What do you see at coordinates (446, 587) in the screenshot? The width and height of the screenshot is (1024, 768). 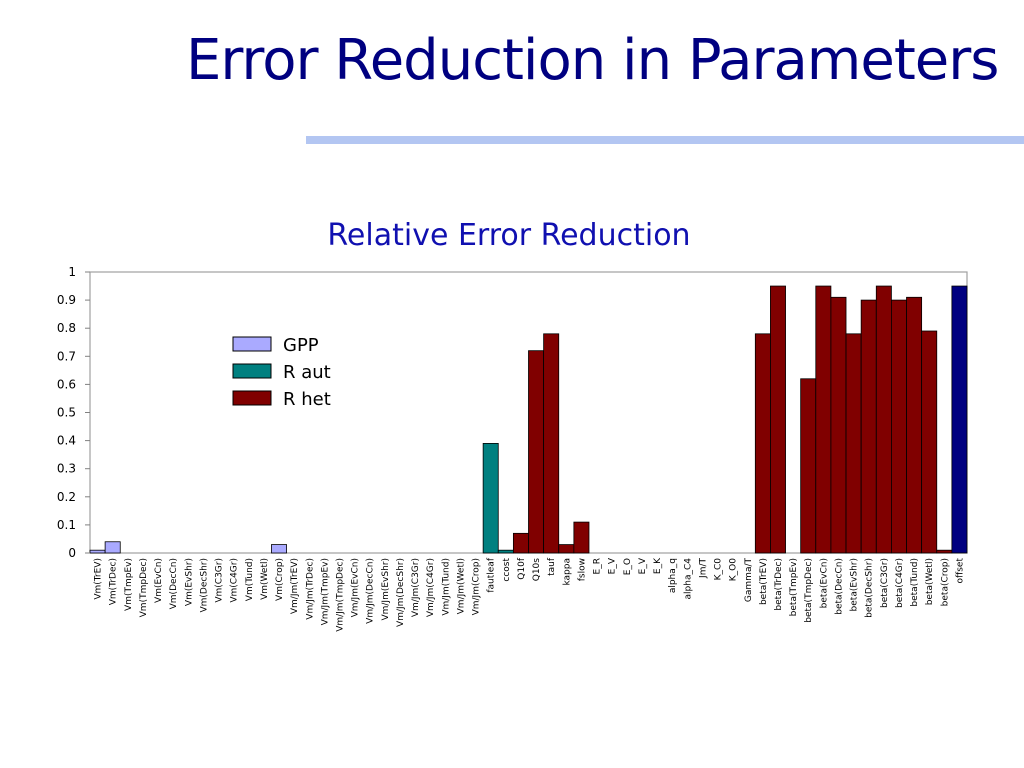 I see `x-tick-label: Vm/Jm(Tund)` at bounding box center [446, 587].